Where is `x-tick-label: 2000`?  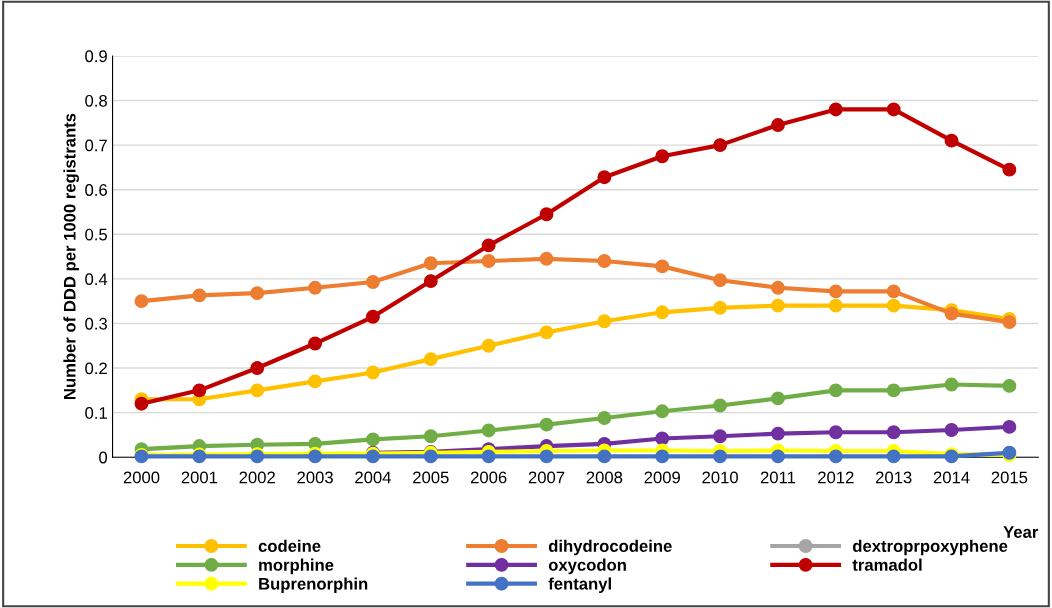 x-tick-label: 2000 is located at coordinates (141, 477).